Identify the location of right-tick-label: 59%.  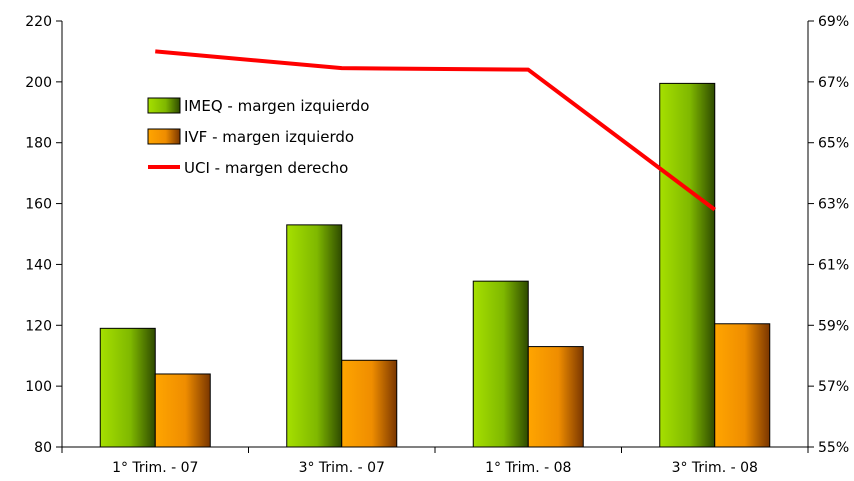
(833, 326).